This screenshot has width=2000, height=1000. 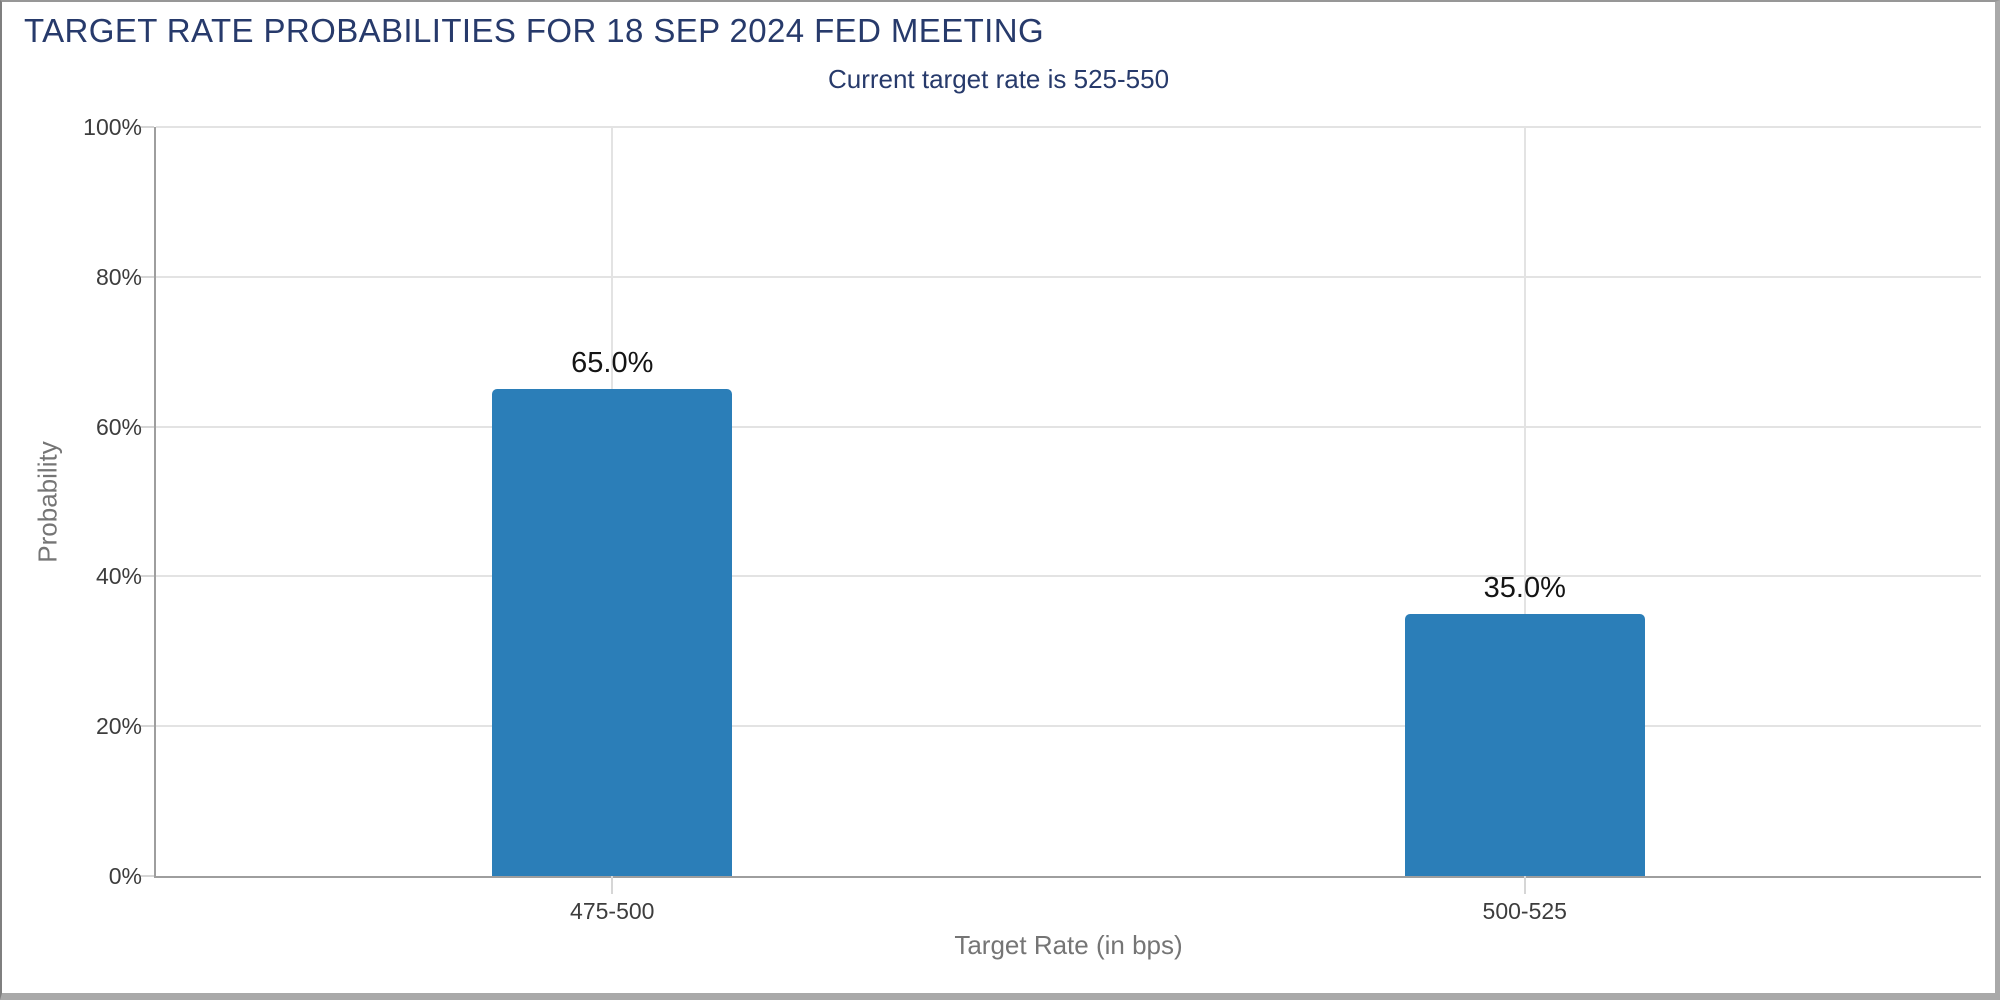 I want to click on y-axis-title: Probability, so click(x=47, y=501).